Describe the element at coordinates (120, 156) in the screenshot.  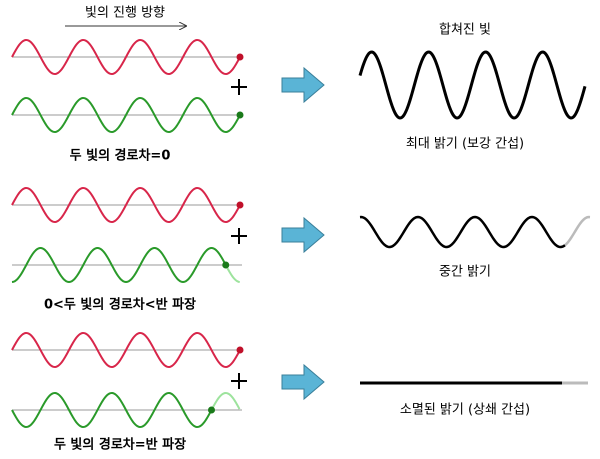
I see `condition-label: 두 빛의 경로차=0` at that location.